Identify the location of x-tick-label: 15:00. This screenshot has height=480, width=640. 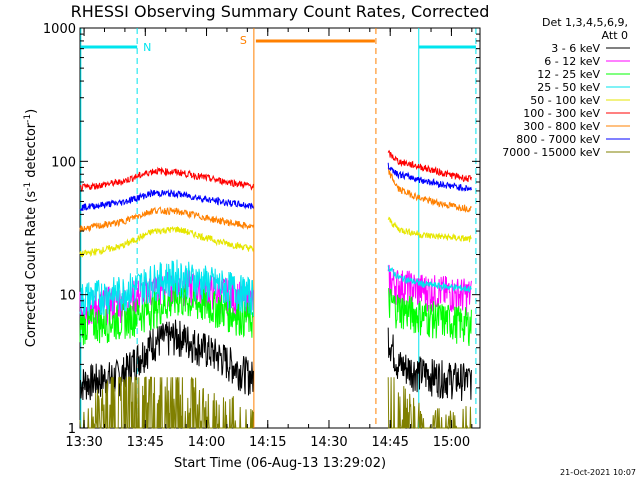
(451, 442).